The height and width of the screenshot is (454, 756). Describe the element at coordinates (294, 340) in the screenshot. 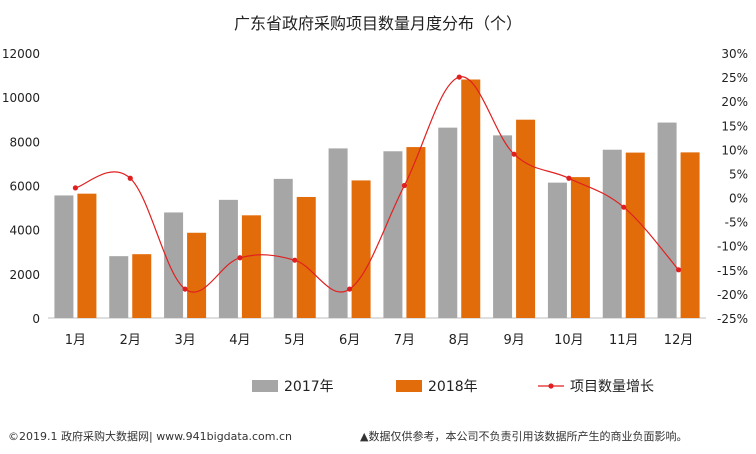

I see `x-tick-label: 5月` at that location.